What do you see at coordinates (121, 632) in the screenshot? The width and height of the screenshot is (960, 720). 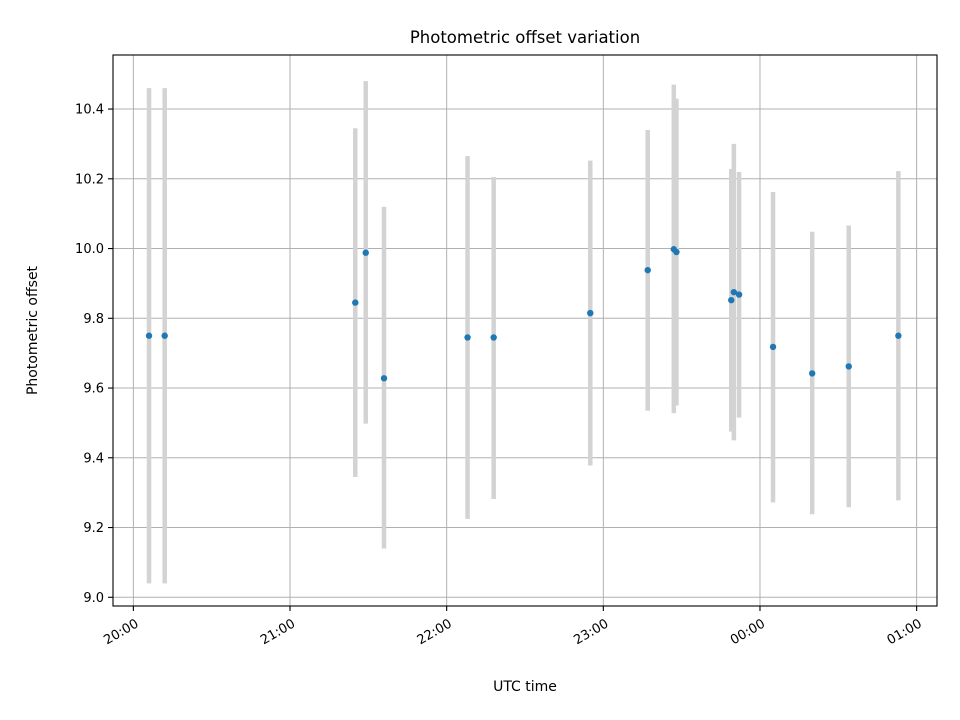 I see `x-tick-label: 20:00` at bounding box center [121, 632].